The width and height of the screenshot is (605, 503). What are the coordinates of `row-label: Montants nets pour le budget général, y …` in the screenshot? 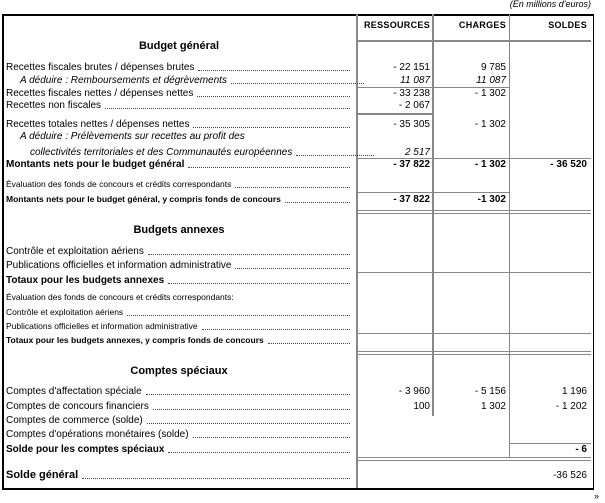 It's located at (143, 199).